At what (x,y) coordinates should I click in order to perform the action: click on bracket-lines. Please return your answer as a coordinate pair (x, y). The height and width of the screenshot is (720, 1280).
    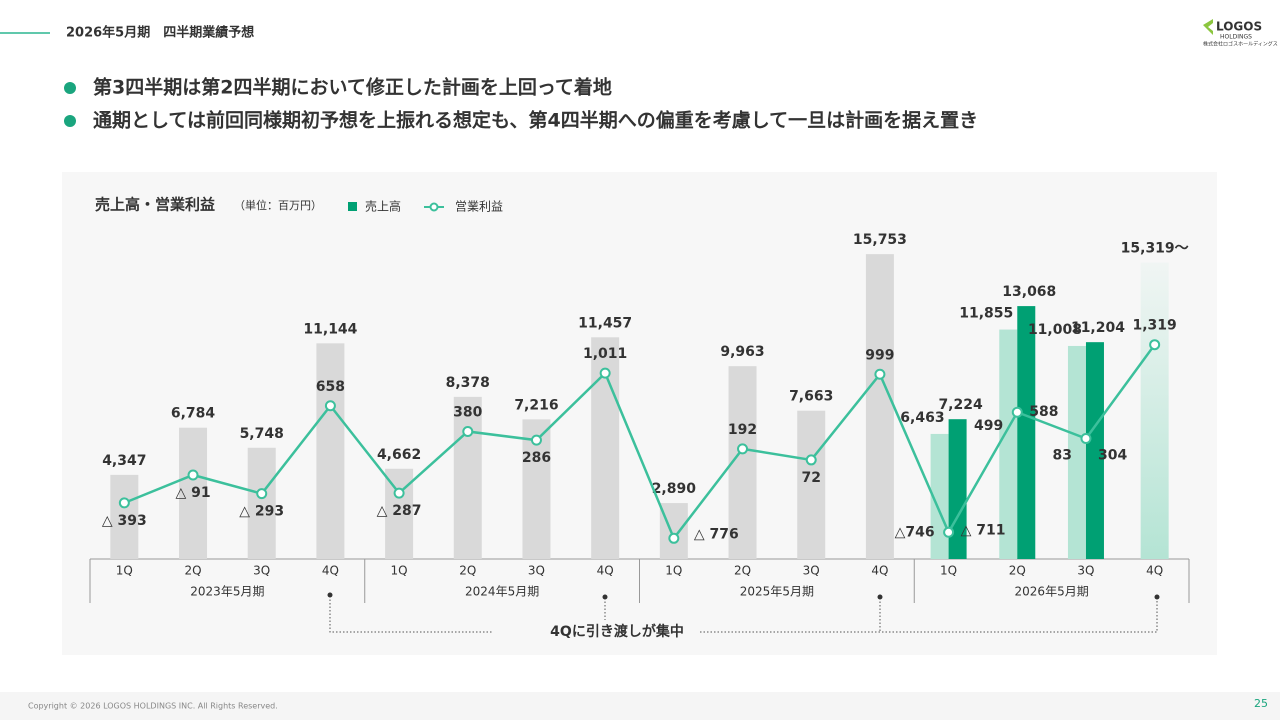
    Looking at the image, I should click on (743, 614).